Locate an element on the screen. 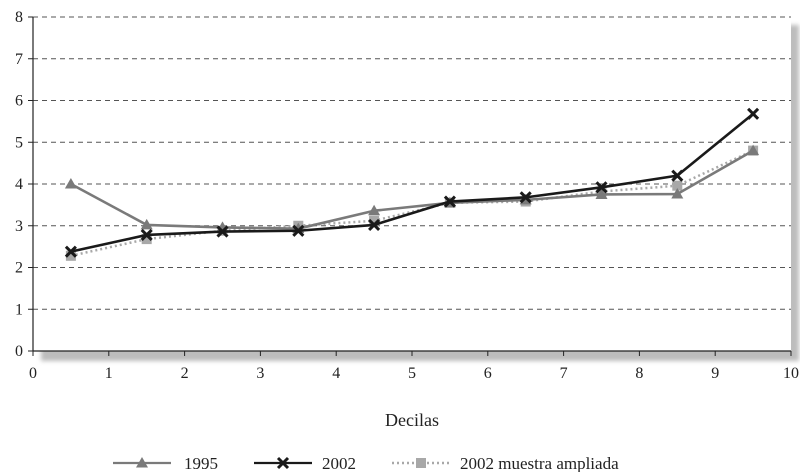 This screenshot has width=800, height=472. x-tick-label: 7 is located at coordinates (564, 373).